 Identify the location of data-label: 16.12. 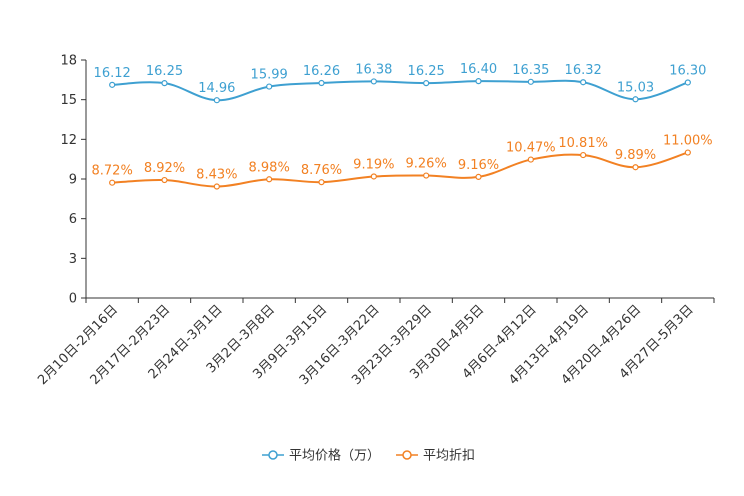
(112, 73).